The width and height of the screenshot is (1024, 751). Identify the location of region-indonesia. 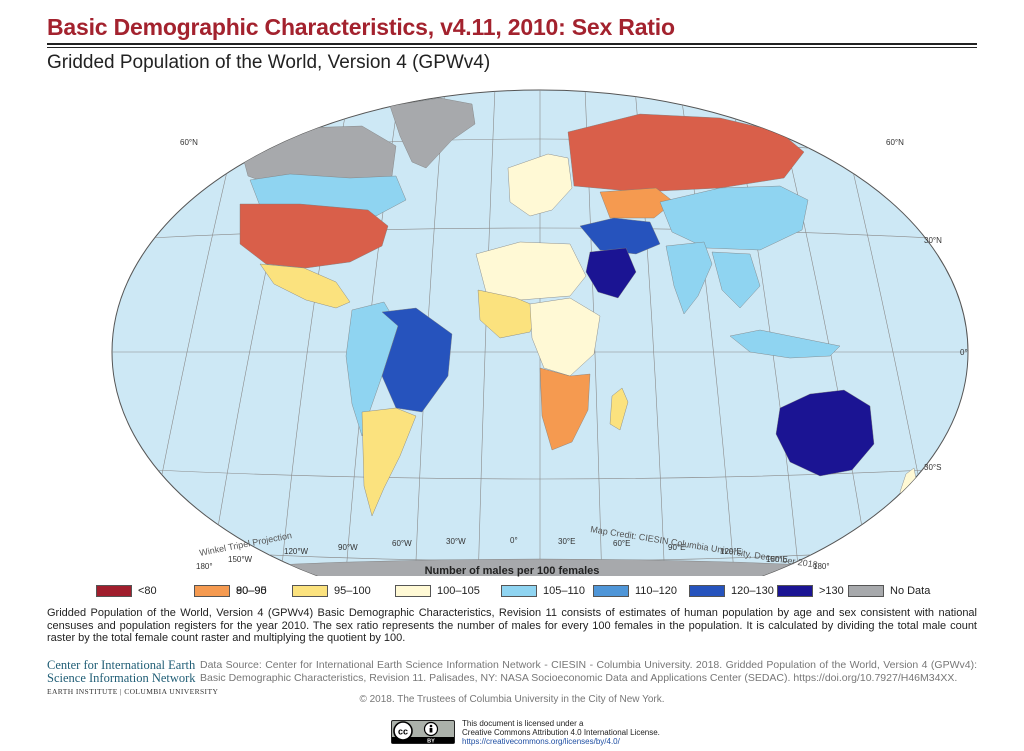
(785, 344).